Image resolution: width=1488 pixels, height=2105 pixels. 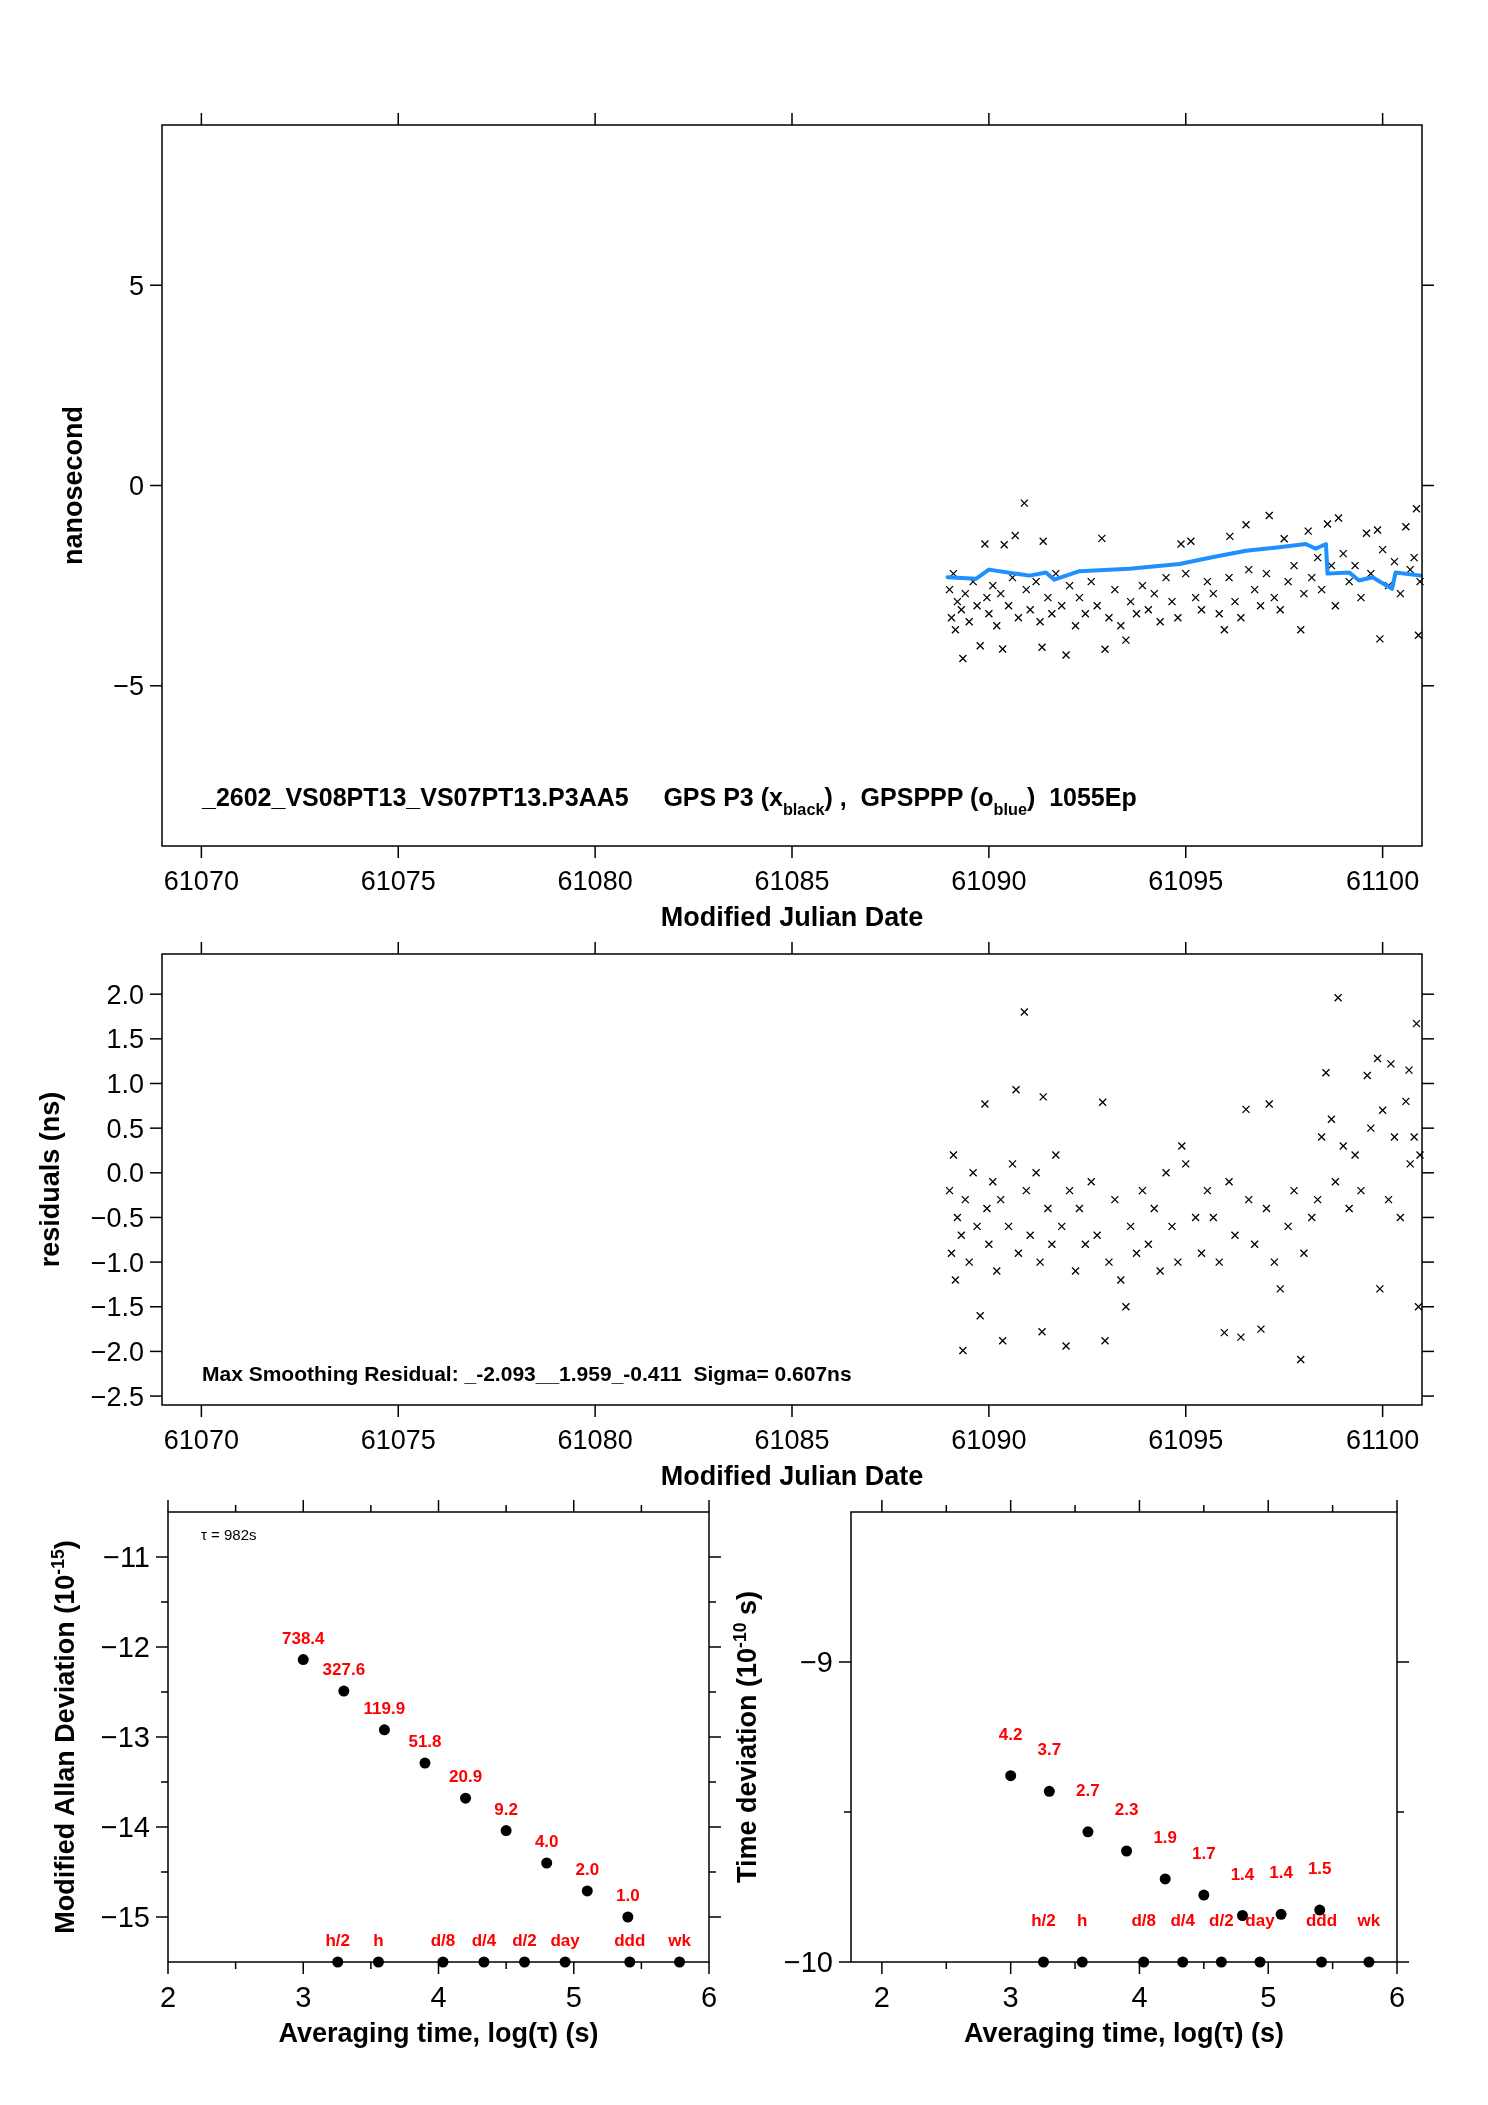 What do you see at coordinates (506, 1809) in the screenshot?
I see `annotation: 9.2` at bounding box center [506, 1809].